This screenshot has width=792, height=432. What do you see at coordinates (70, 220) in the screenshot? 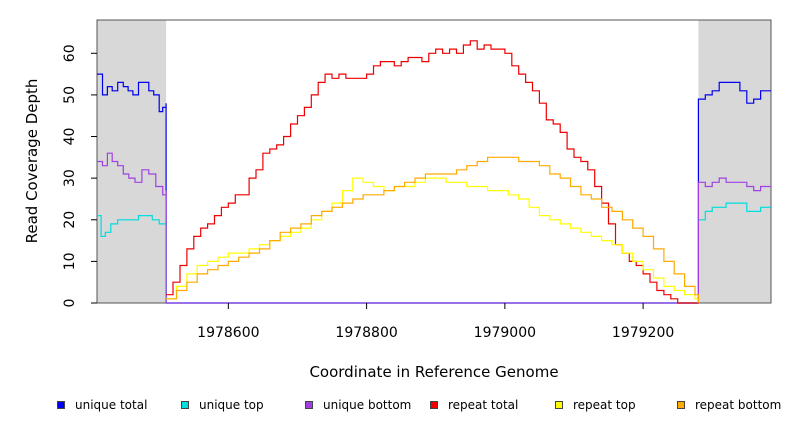
I see `y-tick-label: 20` at bounding box center [70, 220].